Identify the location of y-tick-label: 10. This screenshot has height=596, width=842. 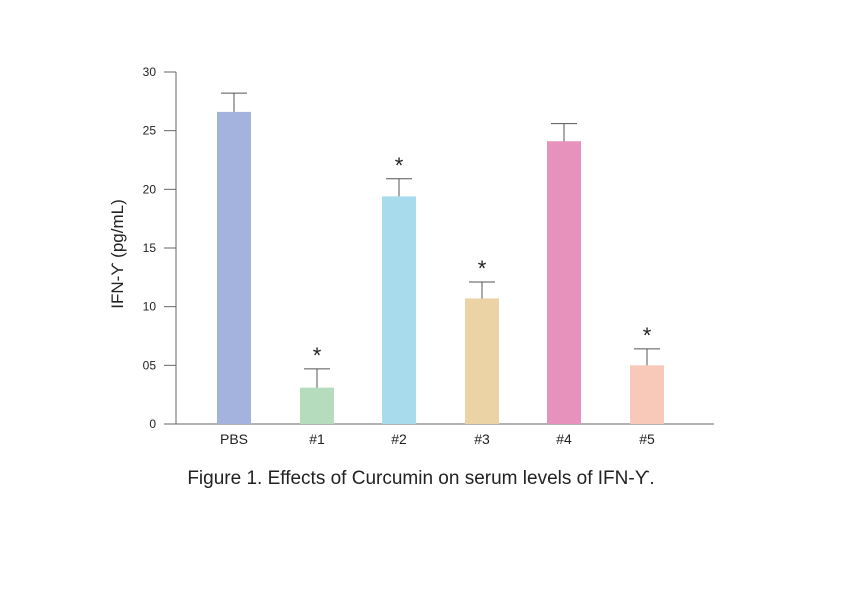
(150, 307).